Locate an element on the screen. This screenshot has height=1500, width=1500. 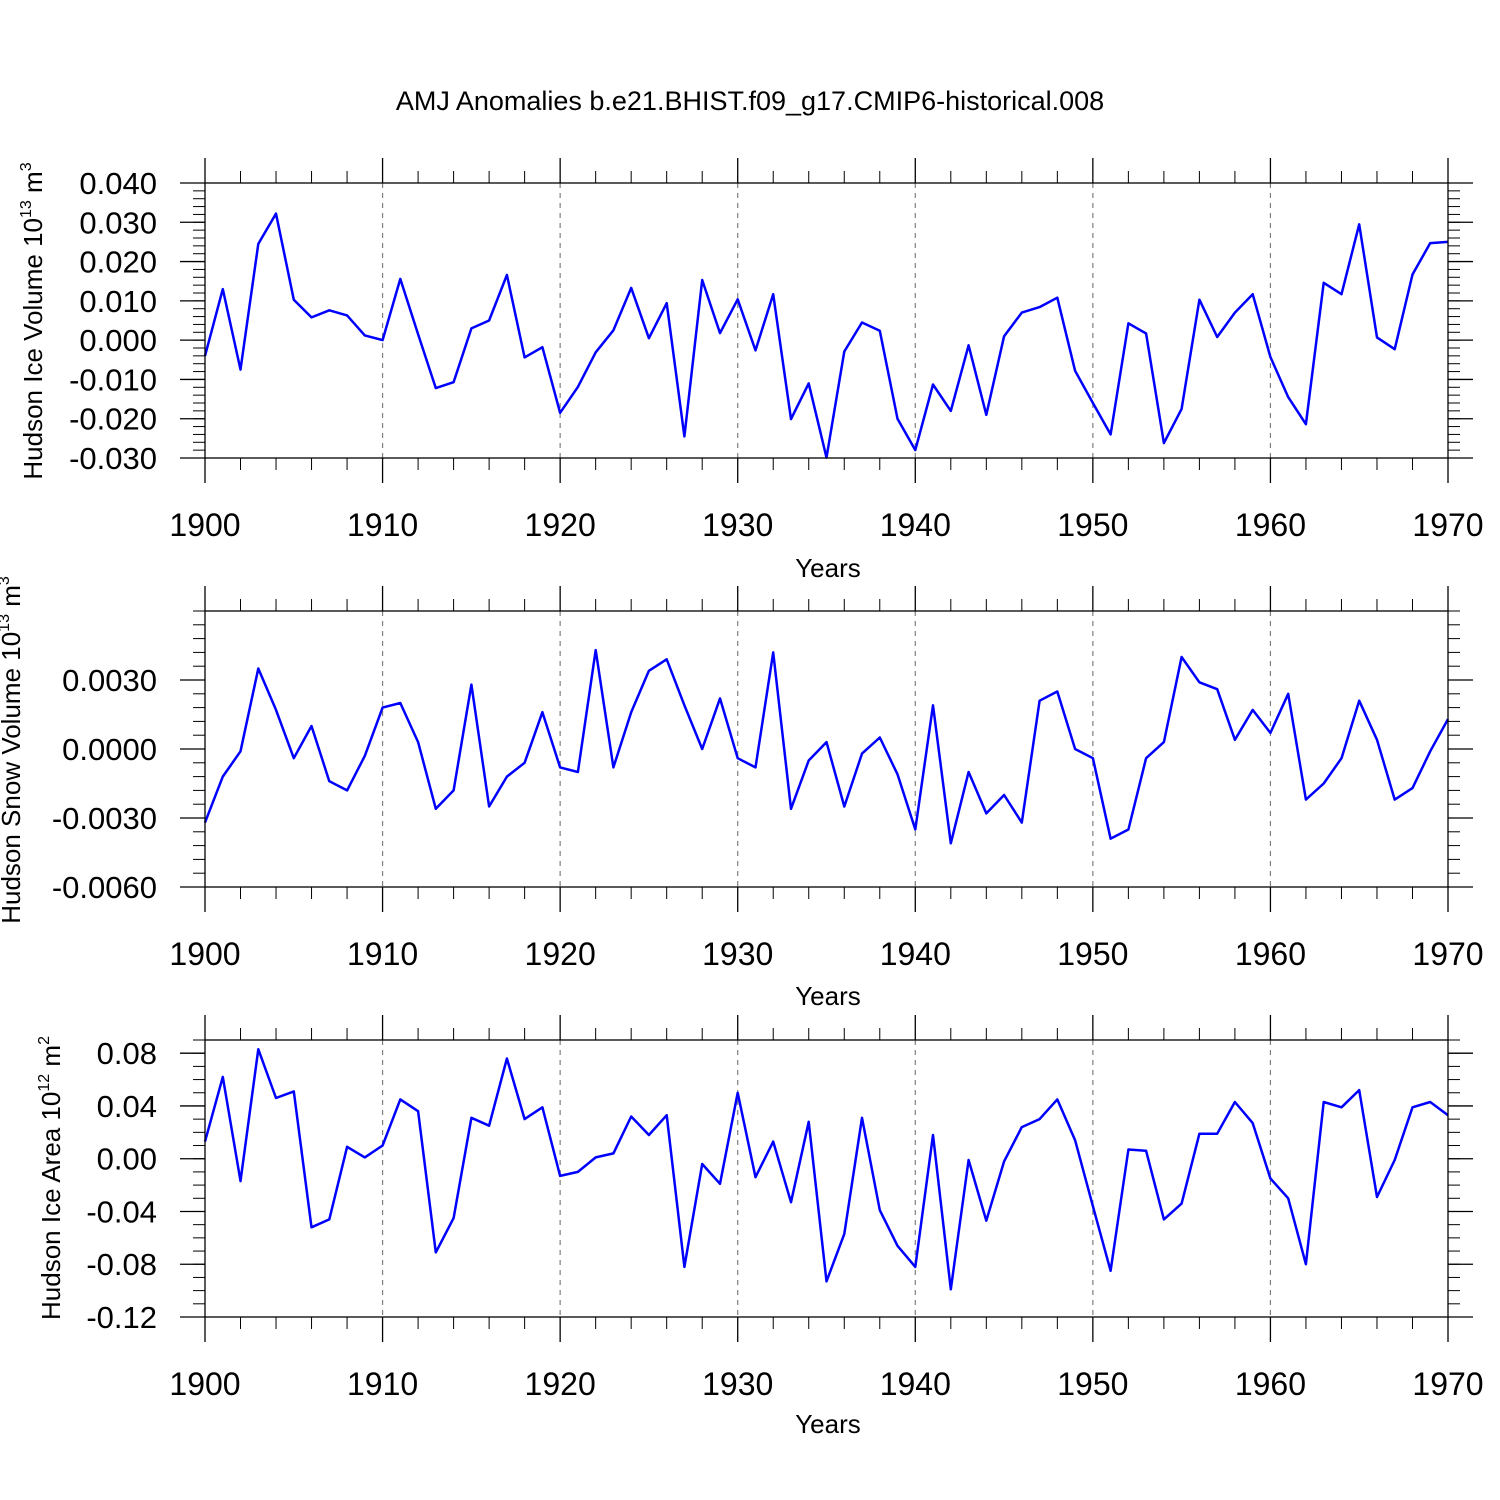
ice-volume-y-tick-label: -0.020 is located at coordinates (113, 419).